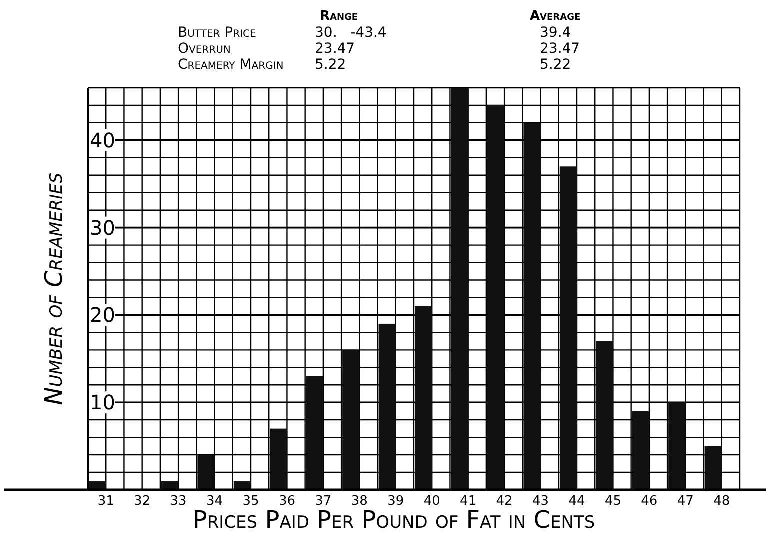 Image resolution: width=770 pixels, height=540 pixels. What do you see at coordinates (394, 520) in the screenshot?
I see `x-axis-title: Prices Paid Per Pound of Fat in Cents` at bounding box center [394, 520].